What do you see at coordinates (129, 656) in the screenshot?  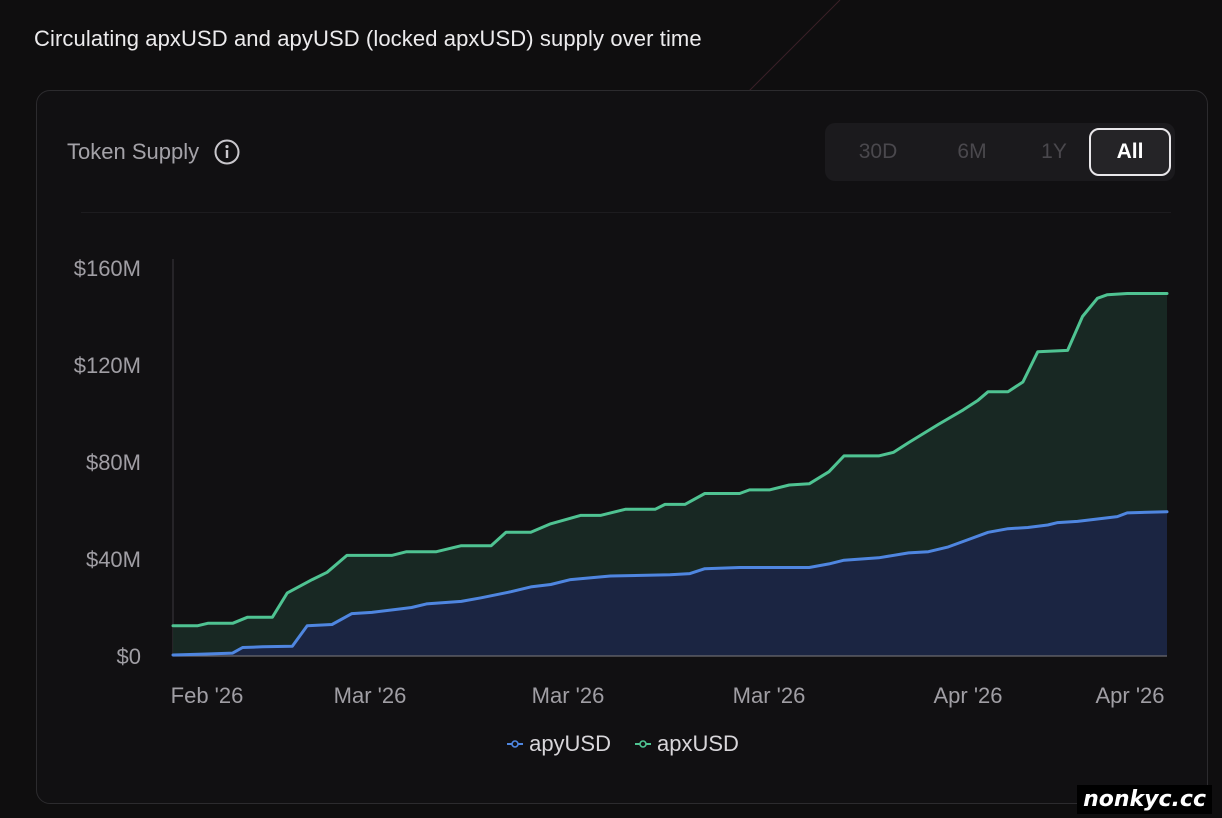 I see `y-tick-label: $0` at bounding box center [129, 656].